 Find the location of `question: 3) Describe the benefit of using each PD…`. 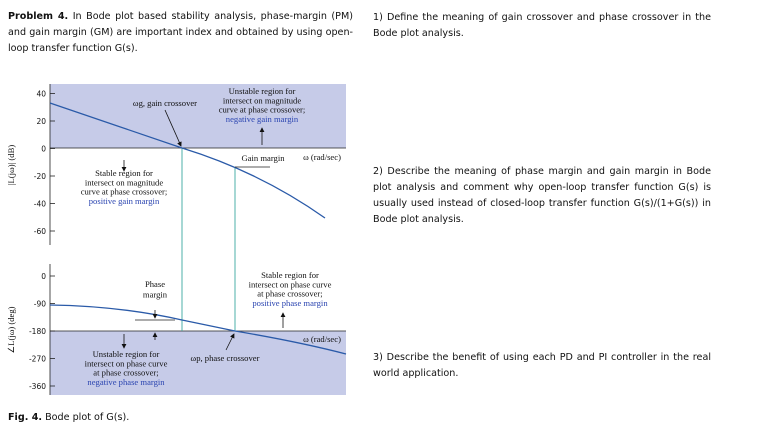

question: 3) Describe the benefit of using each PD… is located at coordinates (542, 365).